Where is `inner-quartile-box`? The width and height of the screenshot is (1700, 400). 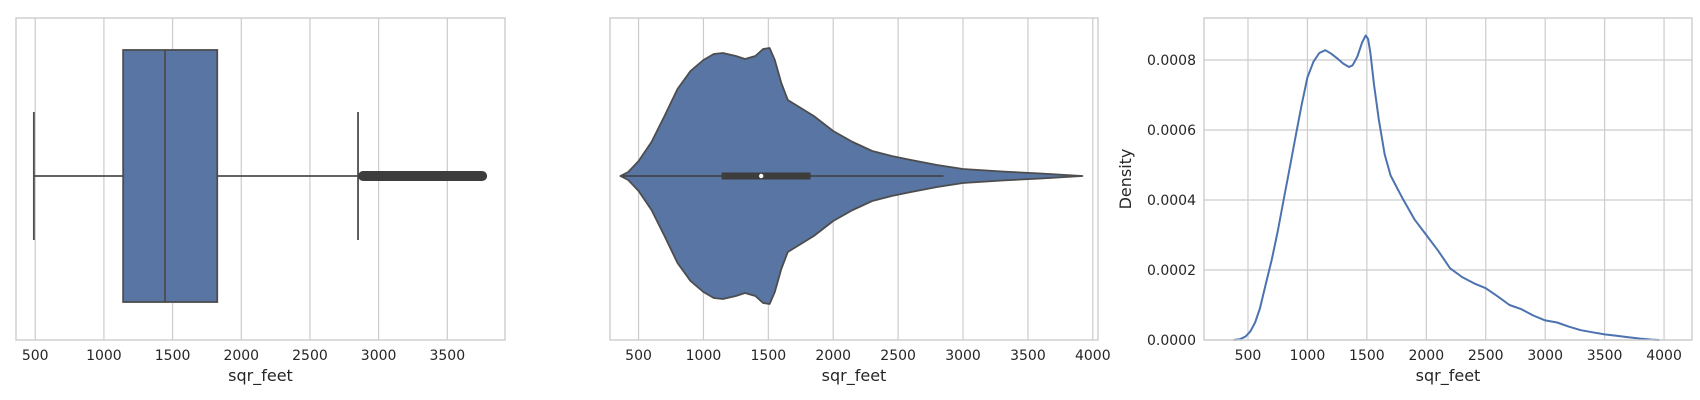
inner-quartile-box is located at coordinates (766, 176).